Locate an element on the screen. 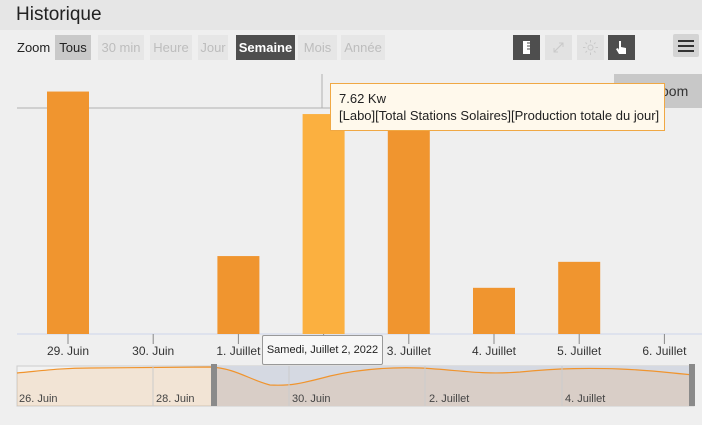 Image resolution: width=702 pixels, height=425 pixels. navigator-label: 30. Juin is located at coordinates (311, 399).